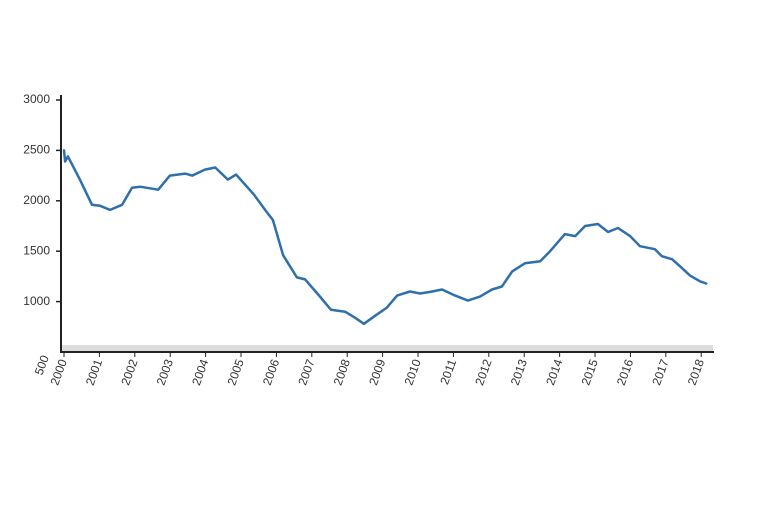 The image size is (760, 507). I want to click on y-tick-label: 1000, so click(36, 301).